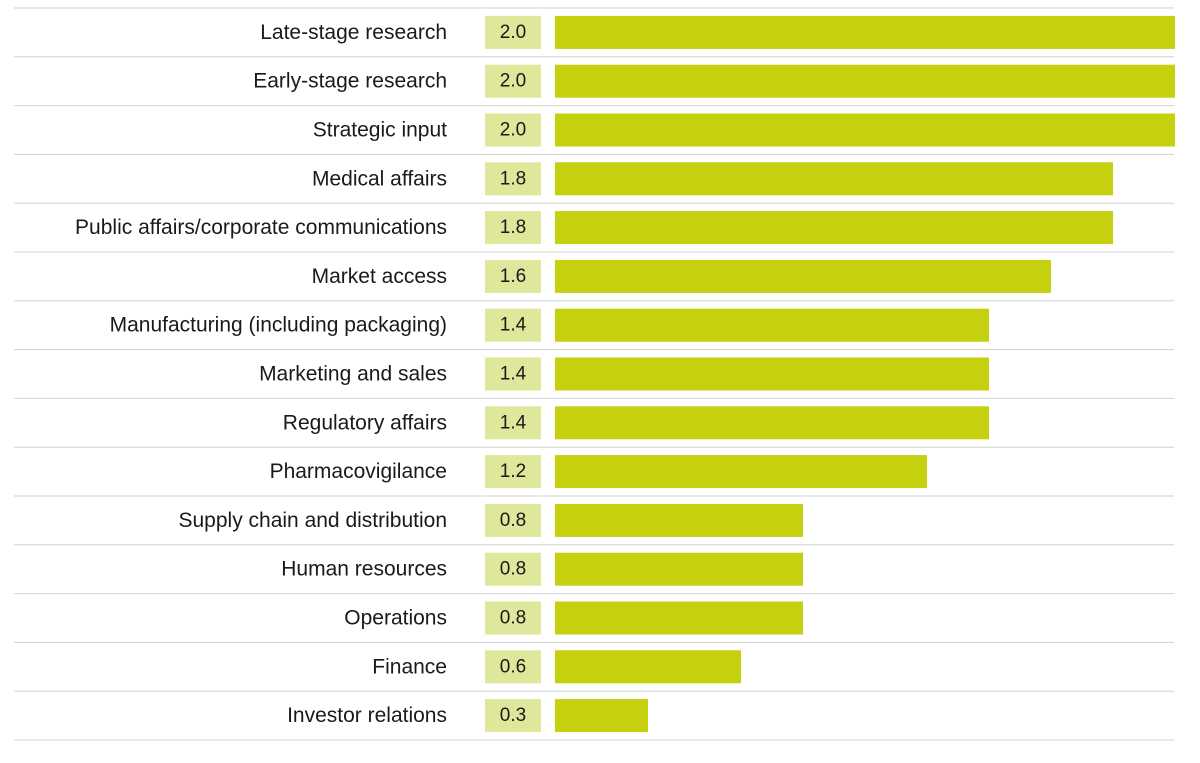 The height and width of the screenshot is (763, 1200). I want to click on category-label: Finance, so click(409, 666).